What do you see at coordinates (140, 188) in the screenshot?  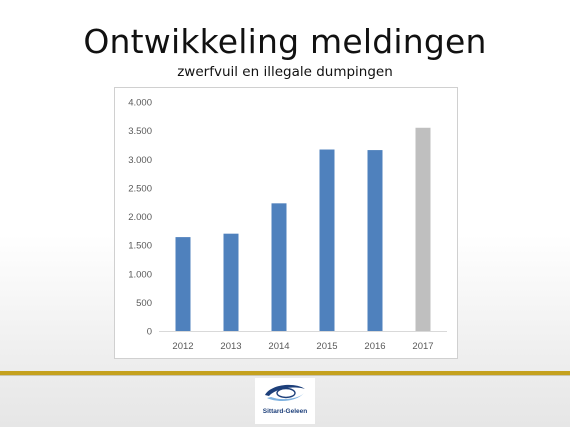 I see `y-tick-label: 2.500` at bounding box center [140, 188].